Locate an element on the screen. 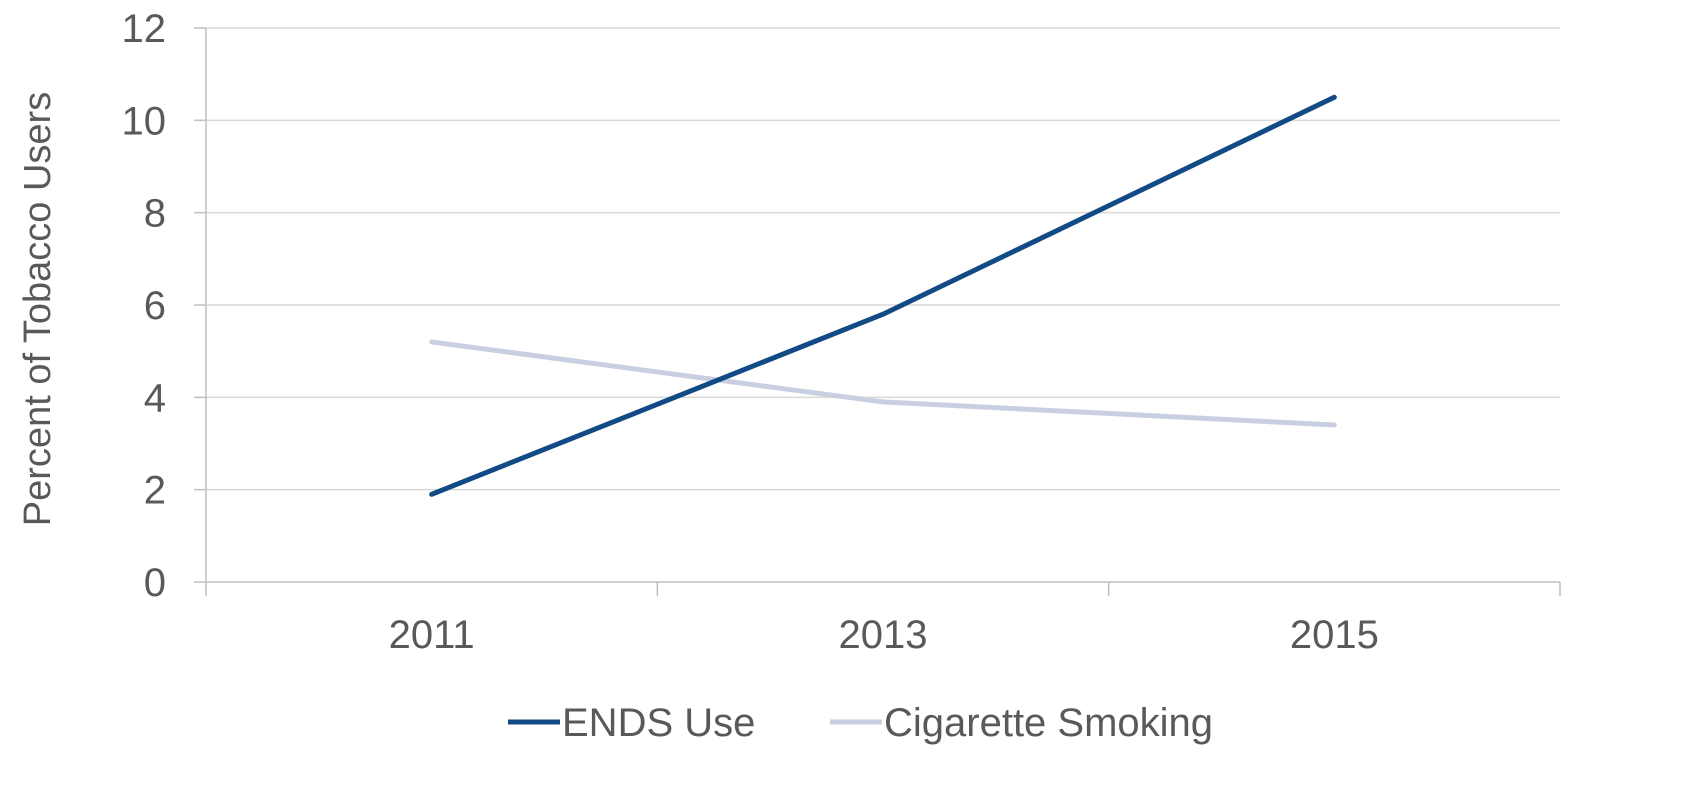 This screenshot has width=1683, height=800. y-tick-label: 0 is located at coordinates (155, 583).